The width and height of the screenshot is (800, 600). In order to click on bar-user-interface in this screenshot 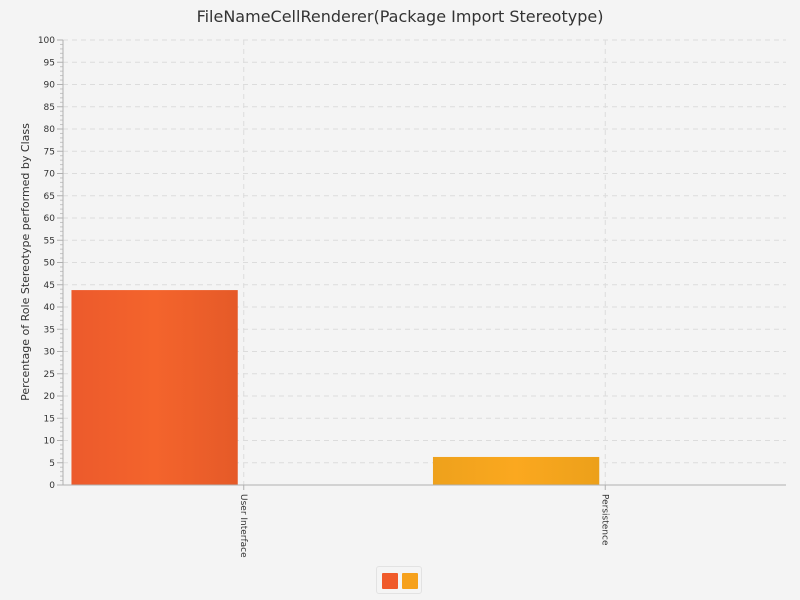, I will do `click(154, 387)`.